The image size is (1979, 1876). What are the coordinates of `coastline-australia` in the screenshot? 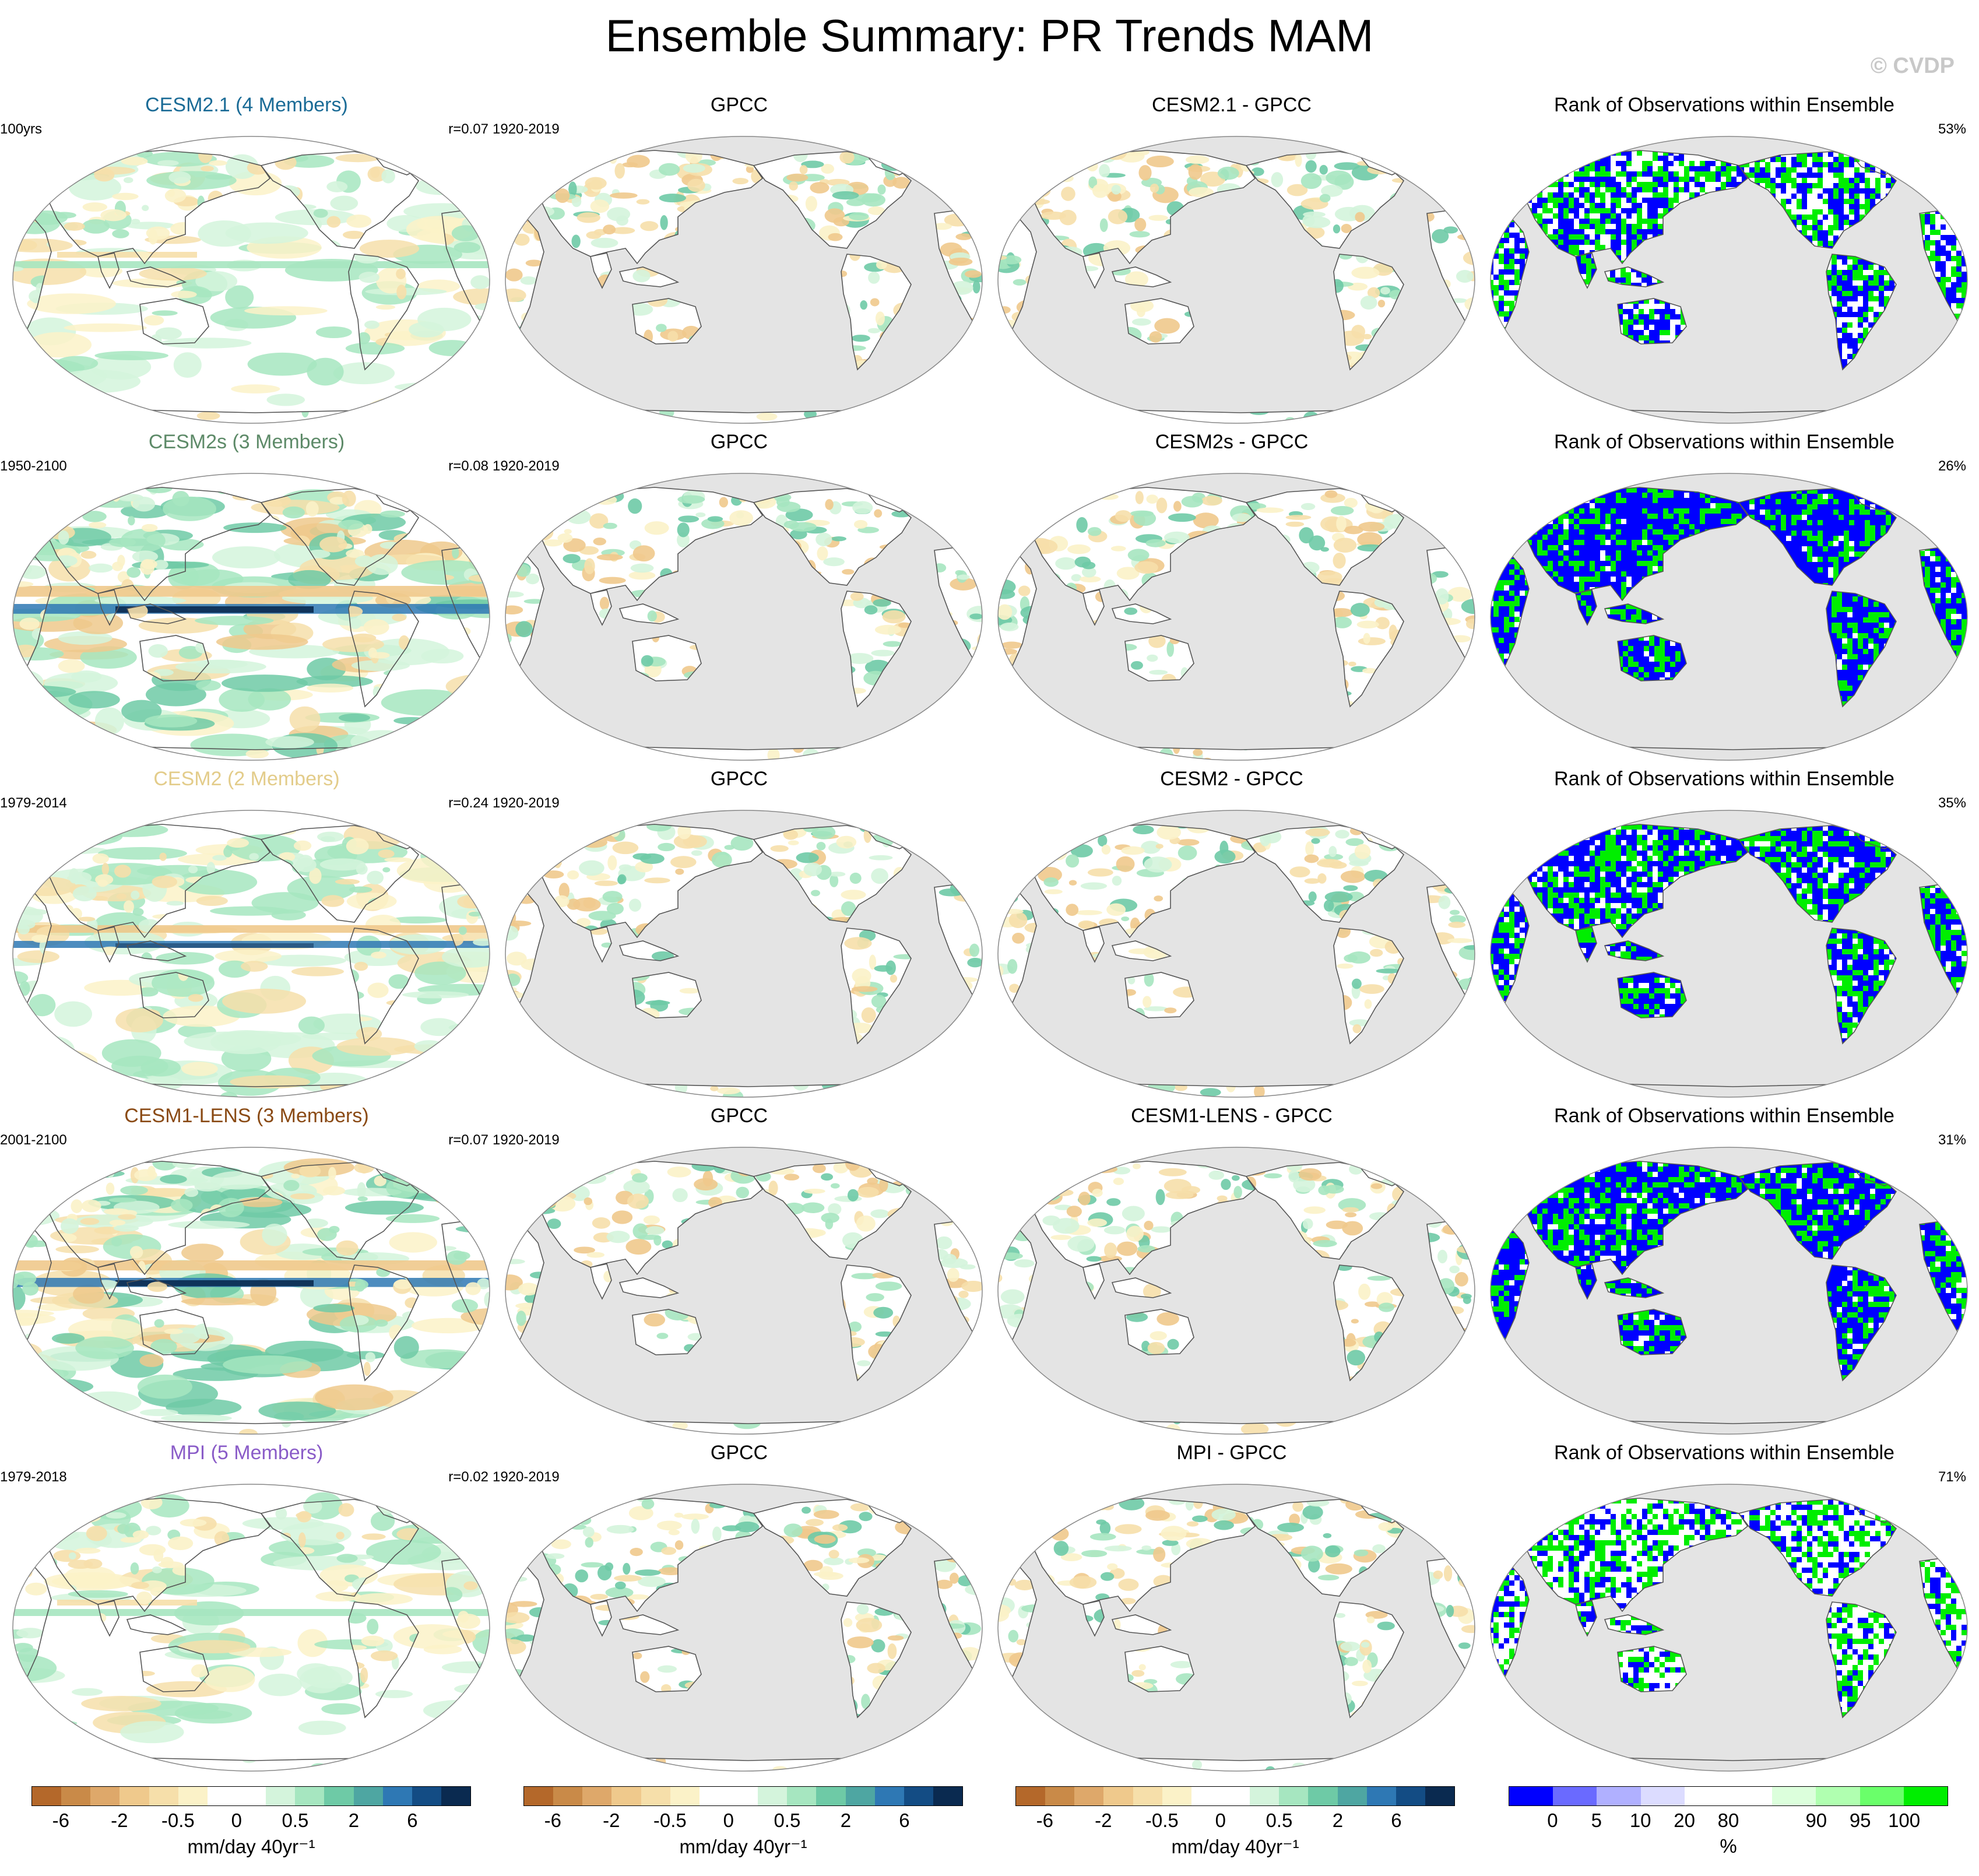 It's located at (174, 658).